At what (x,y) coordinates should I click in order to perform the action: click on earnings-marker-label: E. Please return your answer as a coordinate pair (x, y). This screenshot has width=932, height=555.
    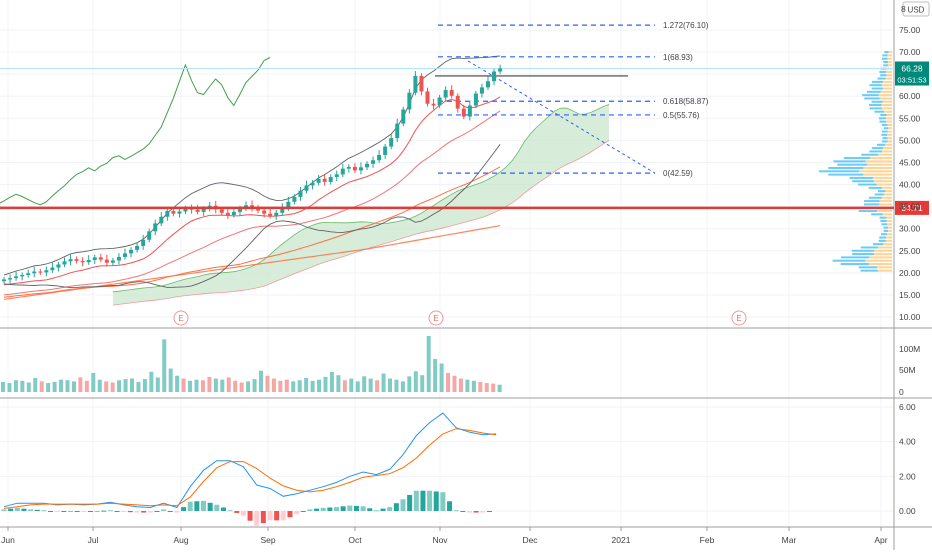
    Looking at the image, I should click on (738, 318).